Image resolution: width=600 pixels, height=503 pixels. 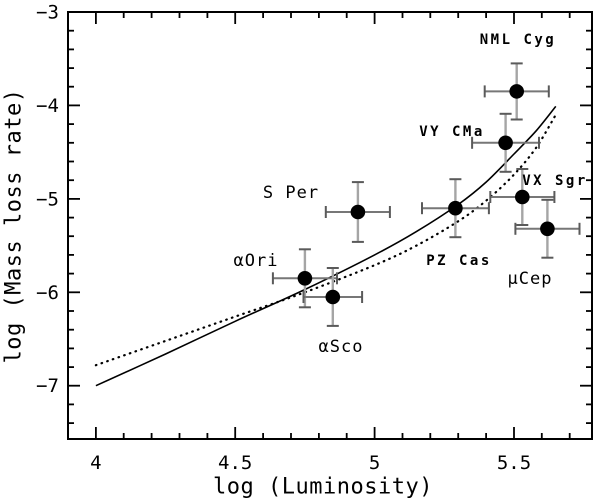 I want to click on data-point-pz-cas, so click(x=455, y=208).